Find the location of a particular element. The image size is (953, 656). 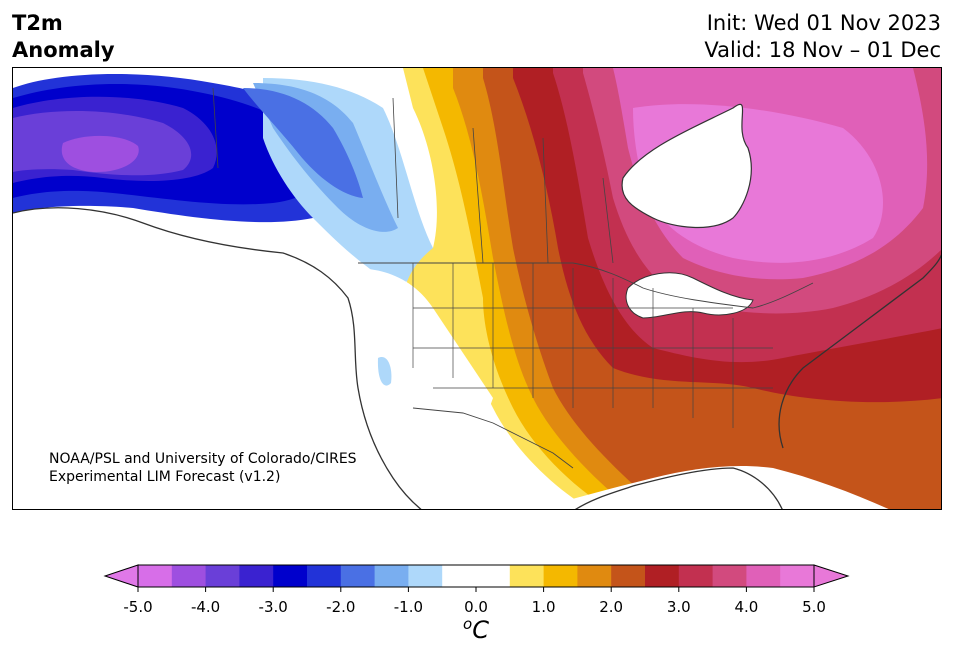

colorbar-tick-label: 3.0 is located at coordinates (678, 607).